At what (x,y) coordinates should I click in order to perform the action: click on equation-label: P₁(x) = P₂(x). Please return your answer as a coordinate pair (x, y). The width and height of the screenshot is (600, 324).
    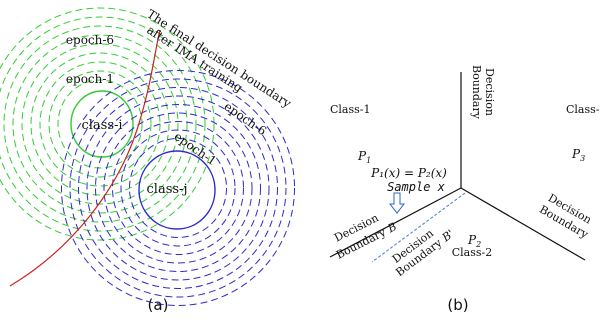
    Looking at the image, I should click on (408, 173).